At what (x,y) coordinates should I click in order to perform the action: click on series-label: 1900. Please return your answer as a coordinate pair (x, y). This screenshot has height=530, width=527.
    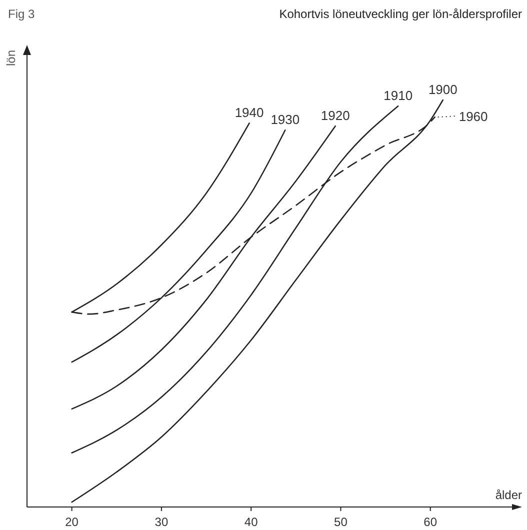
    Looking at the image, I should click on (443, 89).